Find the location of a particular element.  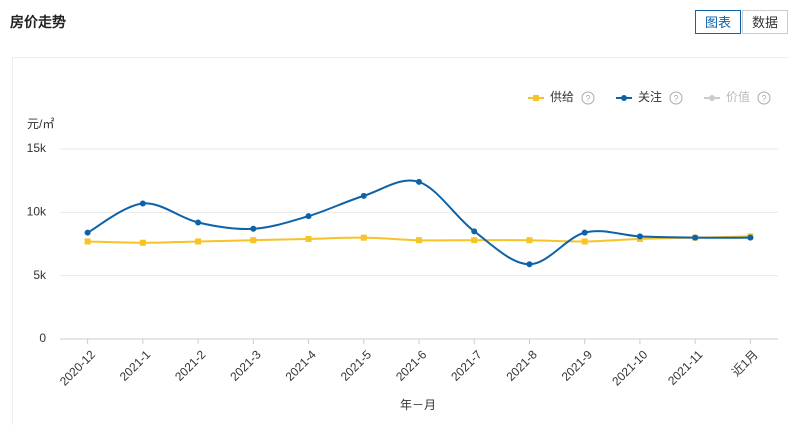

x-tick-label: 2021-5 is located at coordinates (356, 365).